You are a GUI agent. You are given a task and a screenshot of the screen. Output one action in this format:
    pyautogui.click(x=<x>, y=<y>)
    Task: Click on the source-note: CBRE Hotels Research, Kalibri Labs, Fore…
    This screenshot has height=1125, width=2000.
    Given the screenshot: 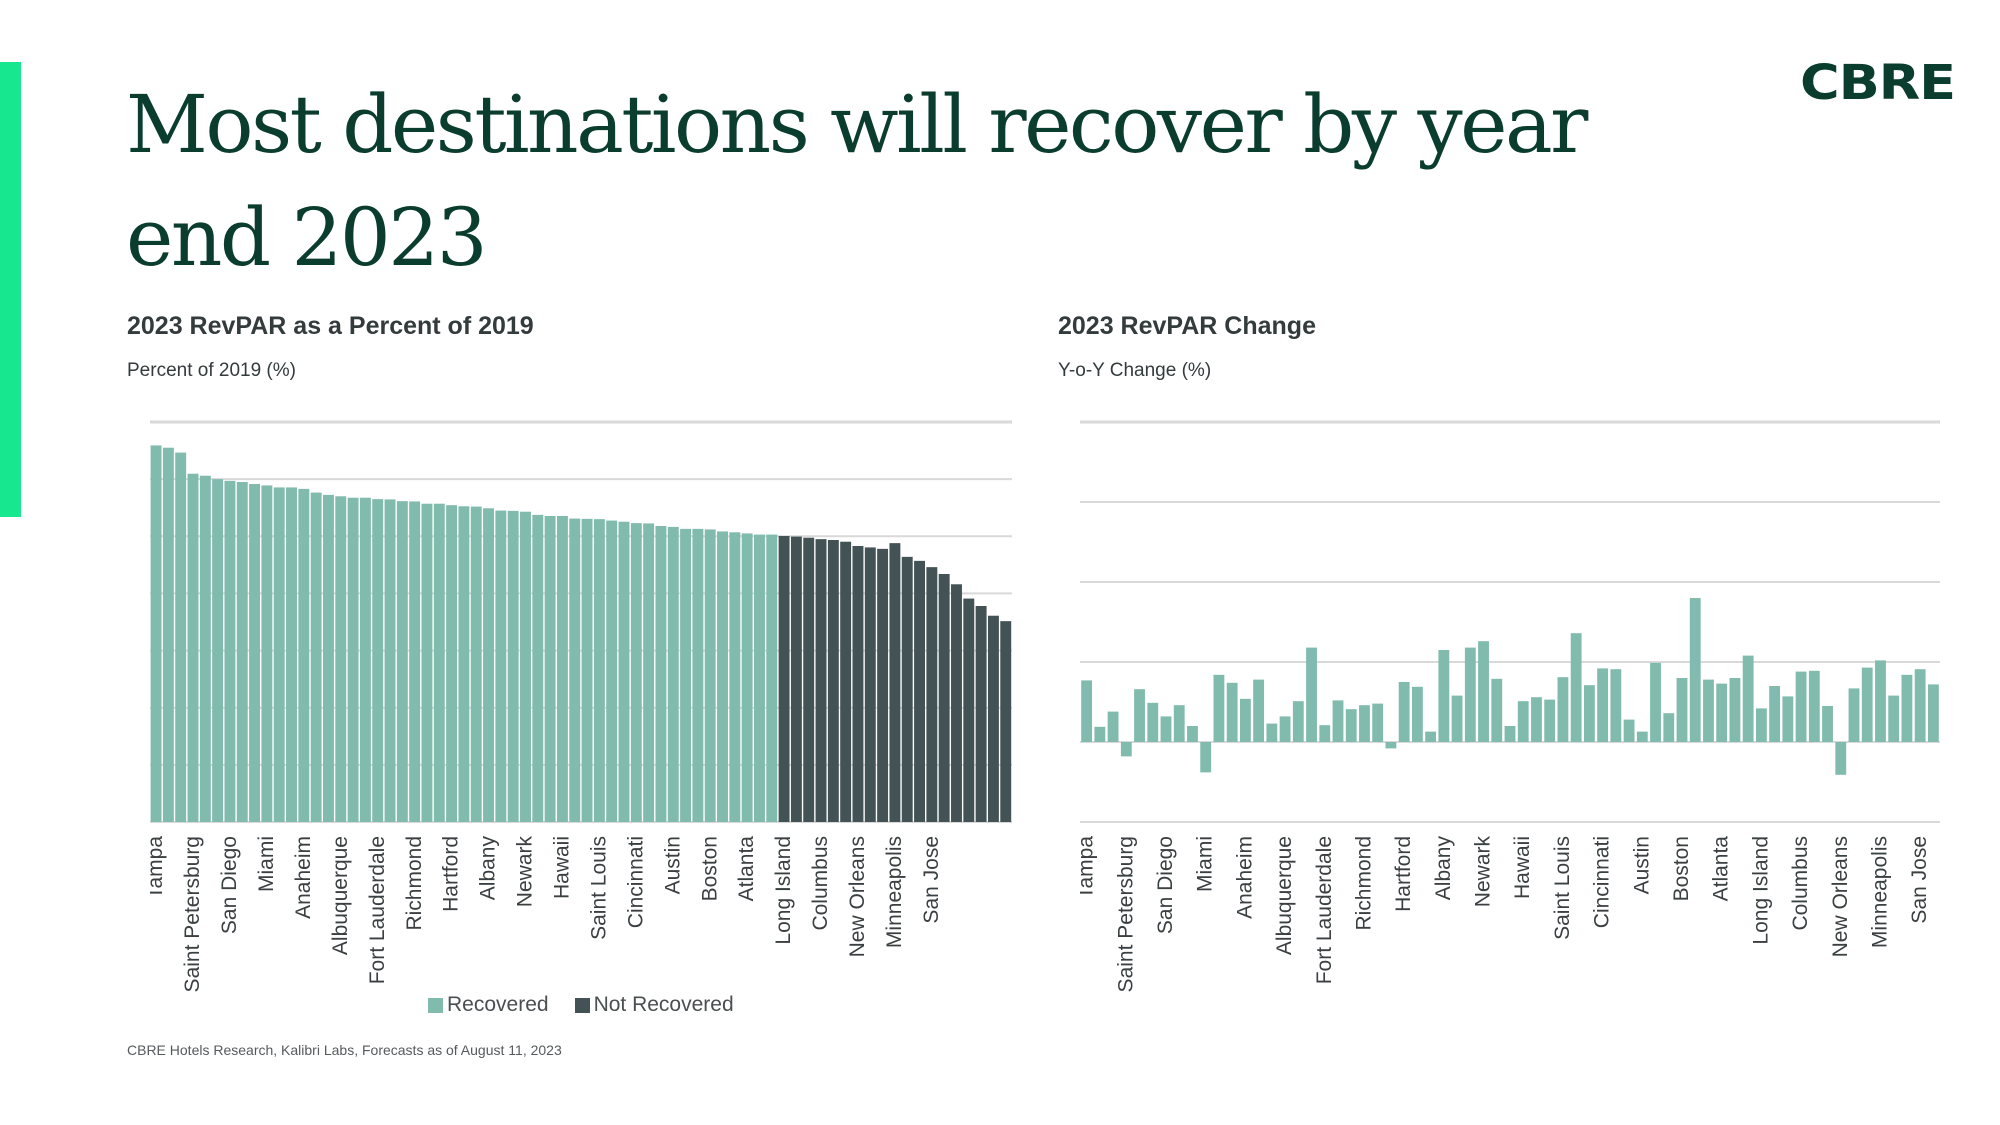 What is the action you would take?
    pyautogui.click(x=344, y=1050)
    